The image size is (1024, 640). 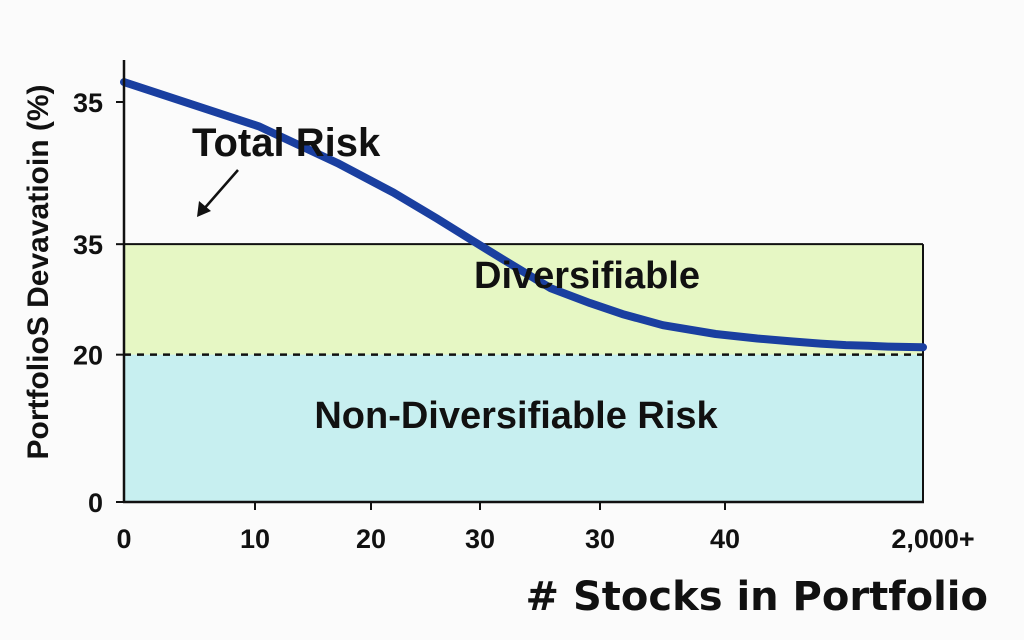 What do you see at coordinates (371, 539) in the screenshot?
I see `x-tick-label: 20` at bounding box center [371, 539].